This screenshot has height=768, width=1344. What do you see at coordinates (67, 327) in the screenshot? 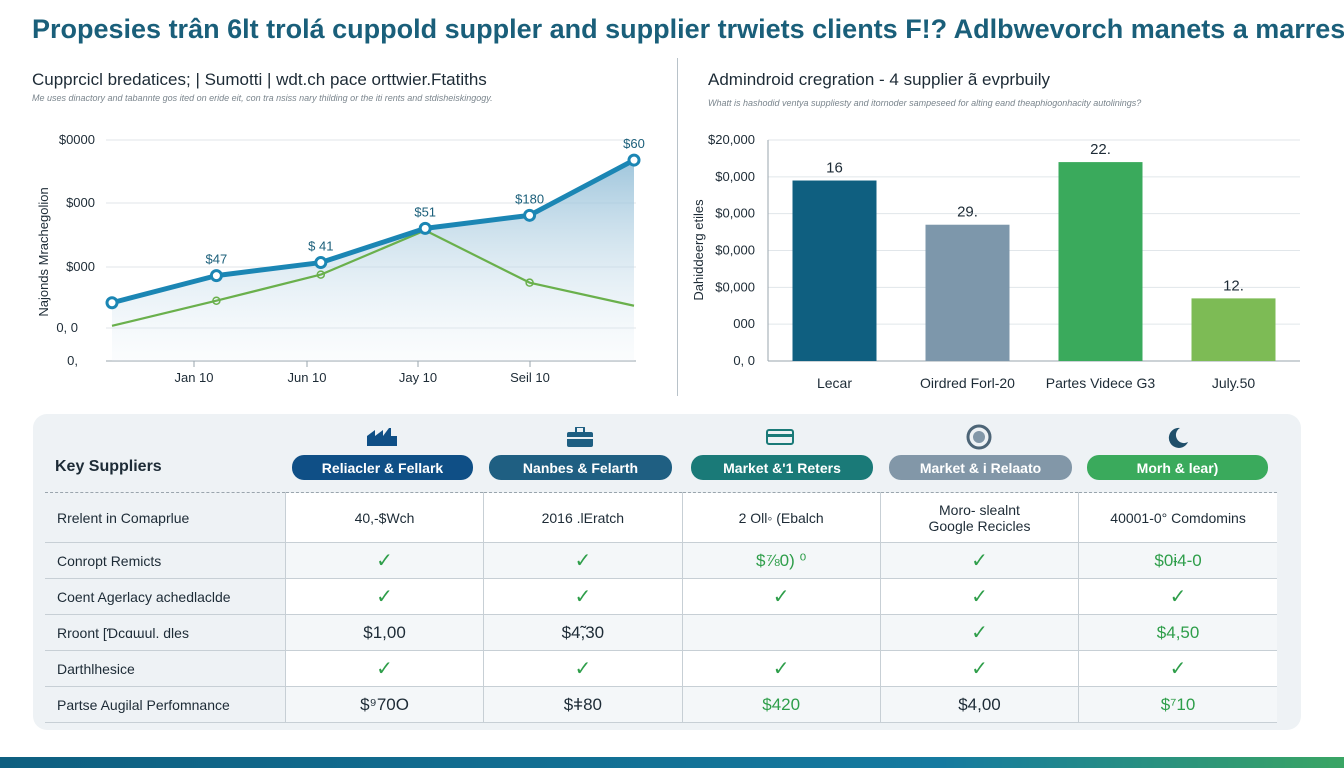
I see `line-y-tick-label: 0, 0` at bounding box center [67, 327].